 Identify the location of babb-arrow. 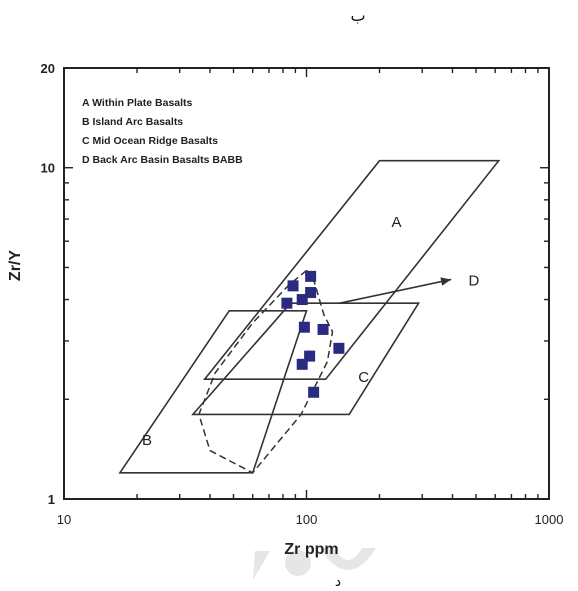
(395, 291).